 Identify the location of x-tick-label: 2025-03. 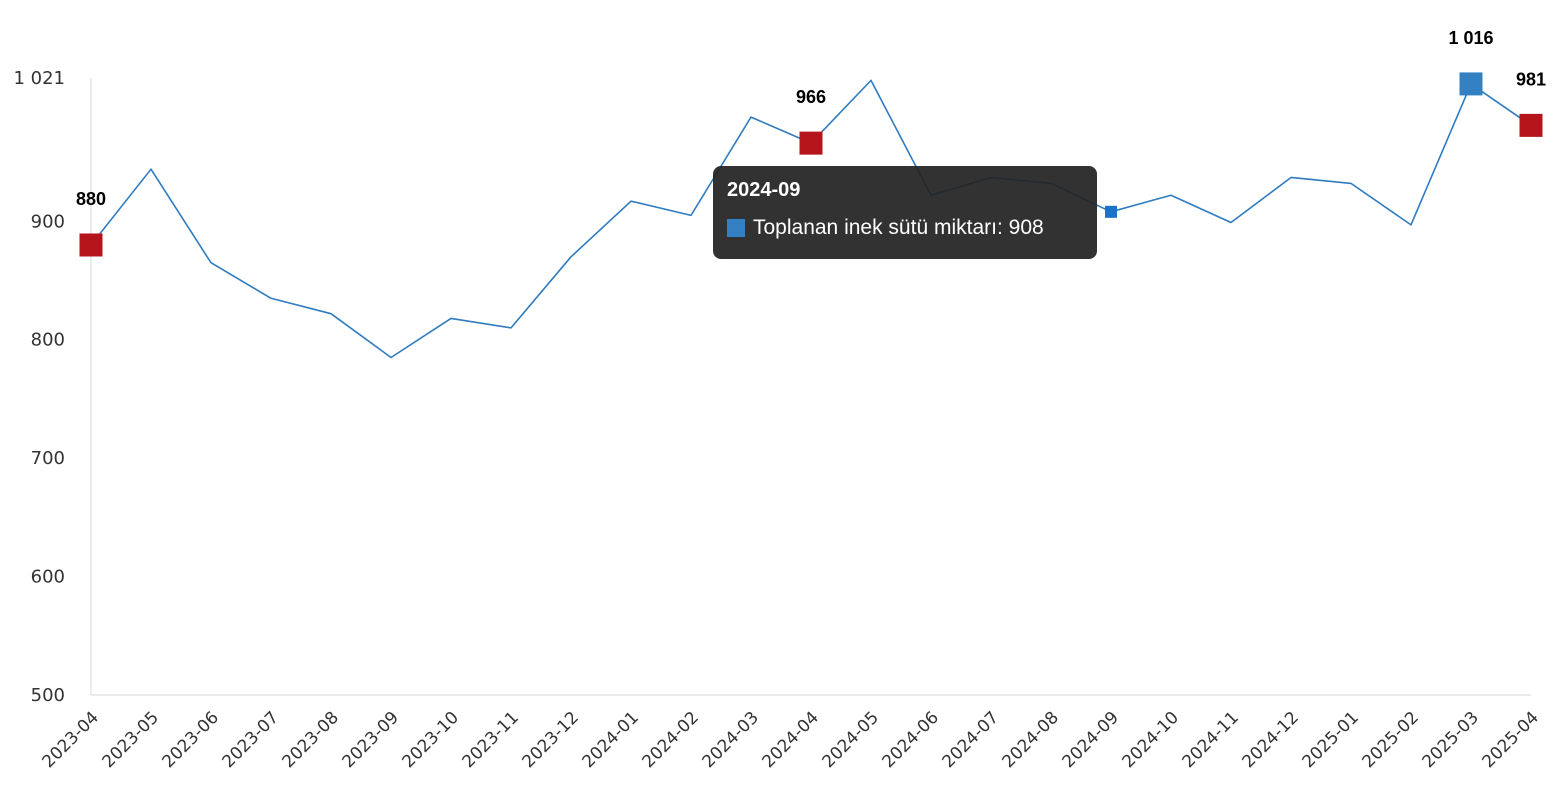
(1451, 740).